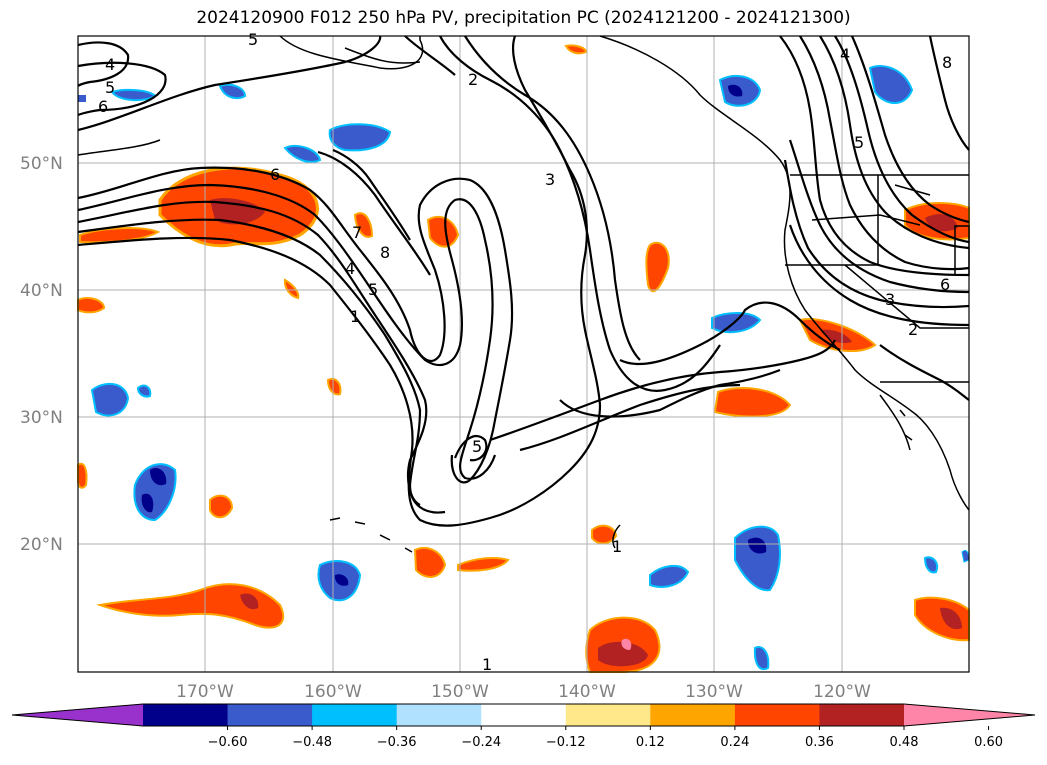  What do you see at coordinates (650, 742) in the screenshot?
I see `colorbar-tick-label: 0.12` at bounding box center [650, 742].